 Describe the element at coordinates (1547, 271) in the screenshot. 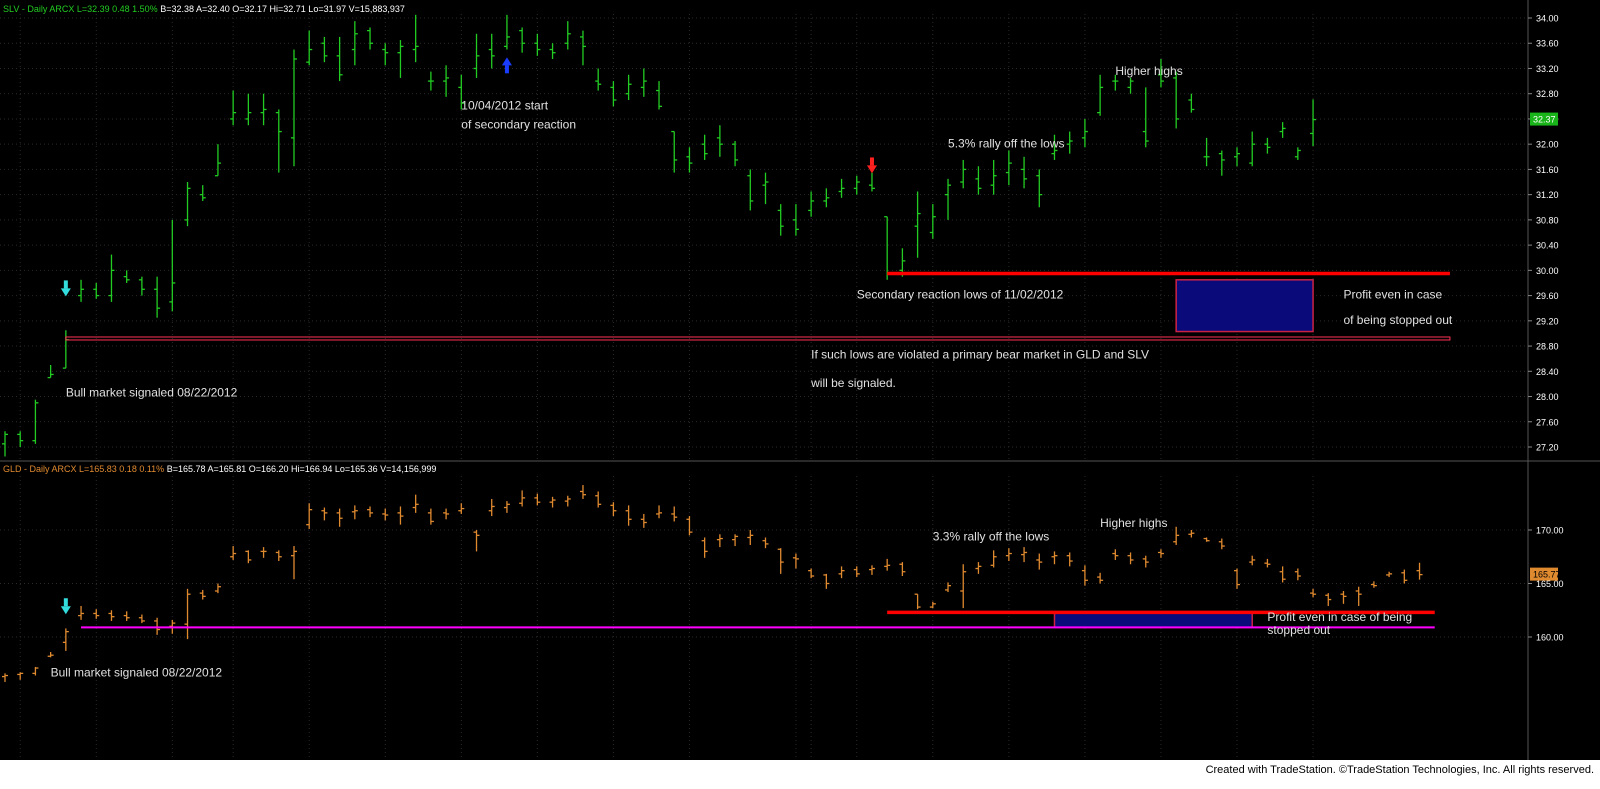

I see `y-tick-label: 30.00` at that location.